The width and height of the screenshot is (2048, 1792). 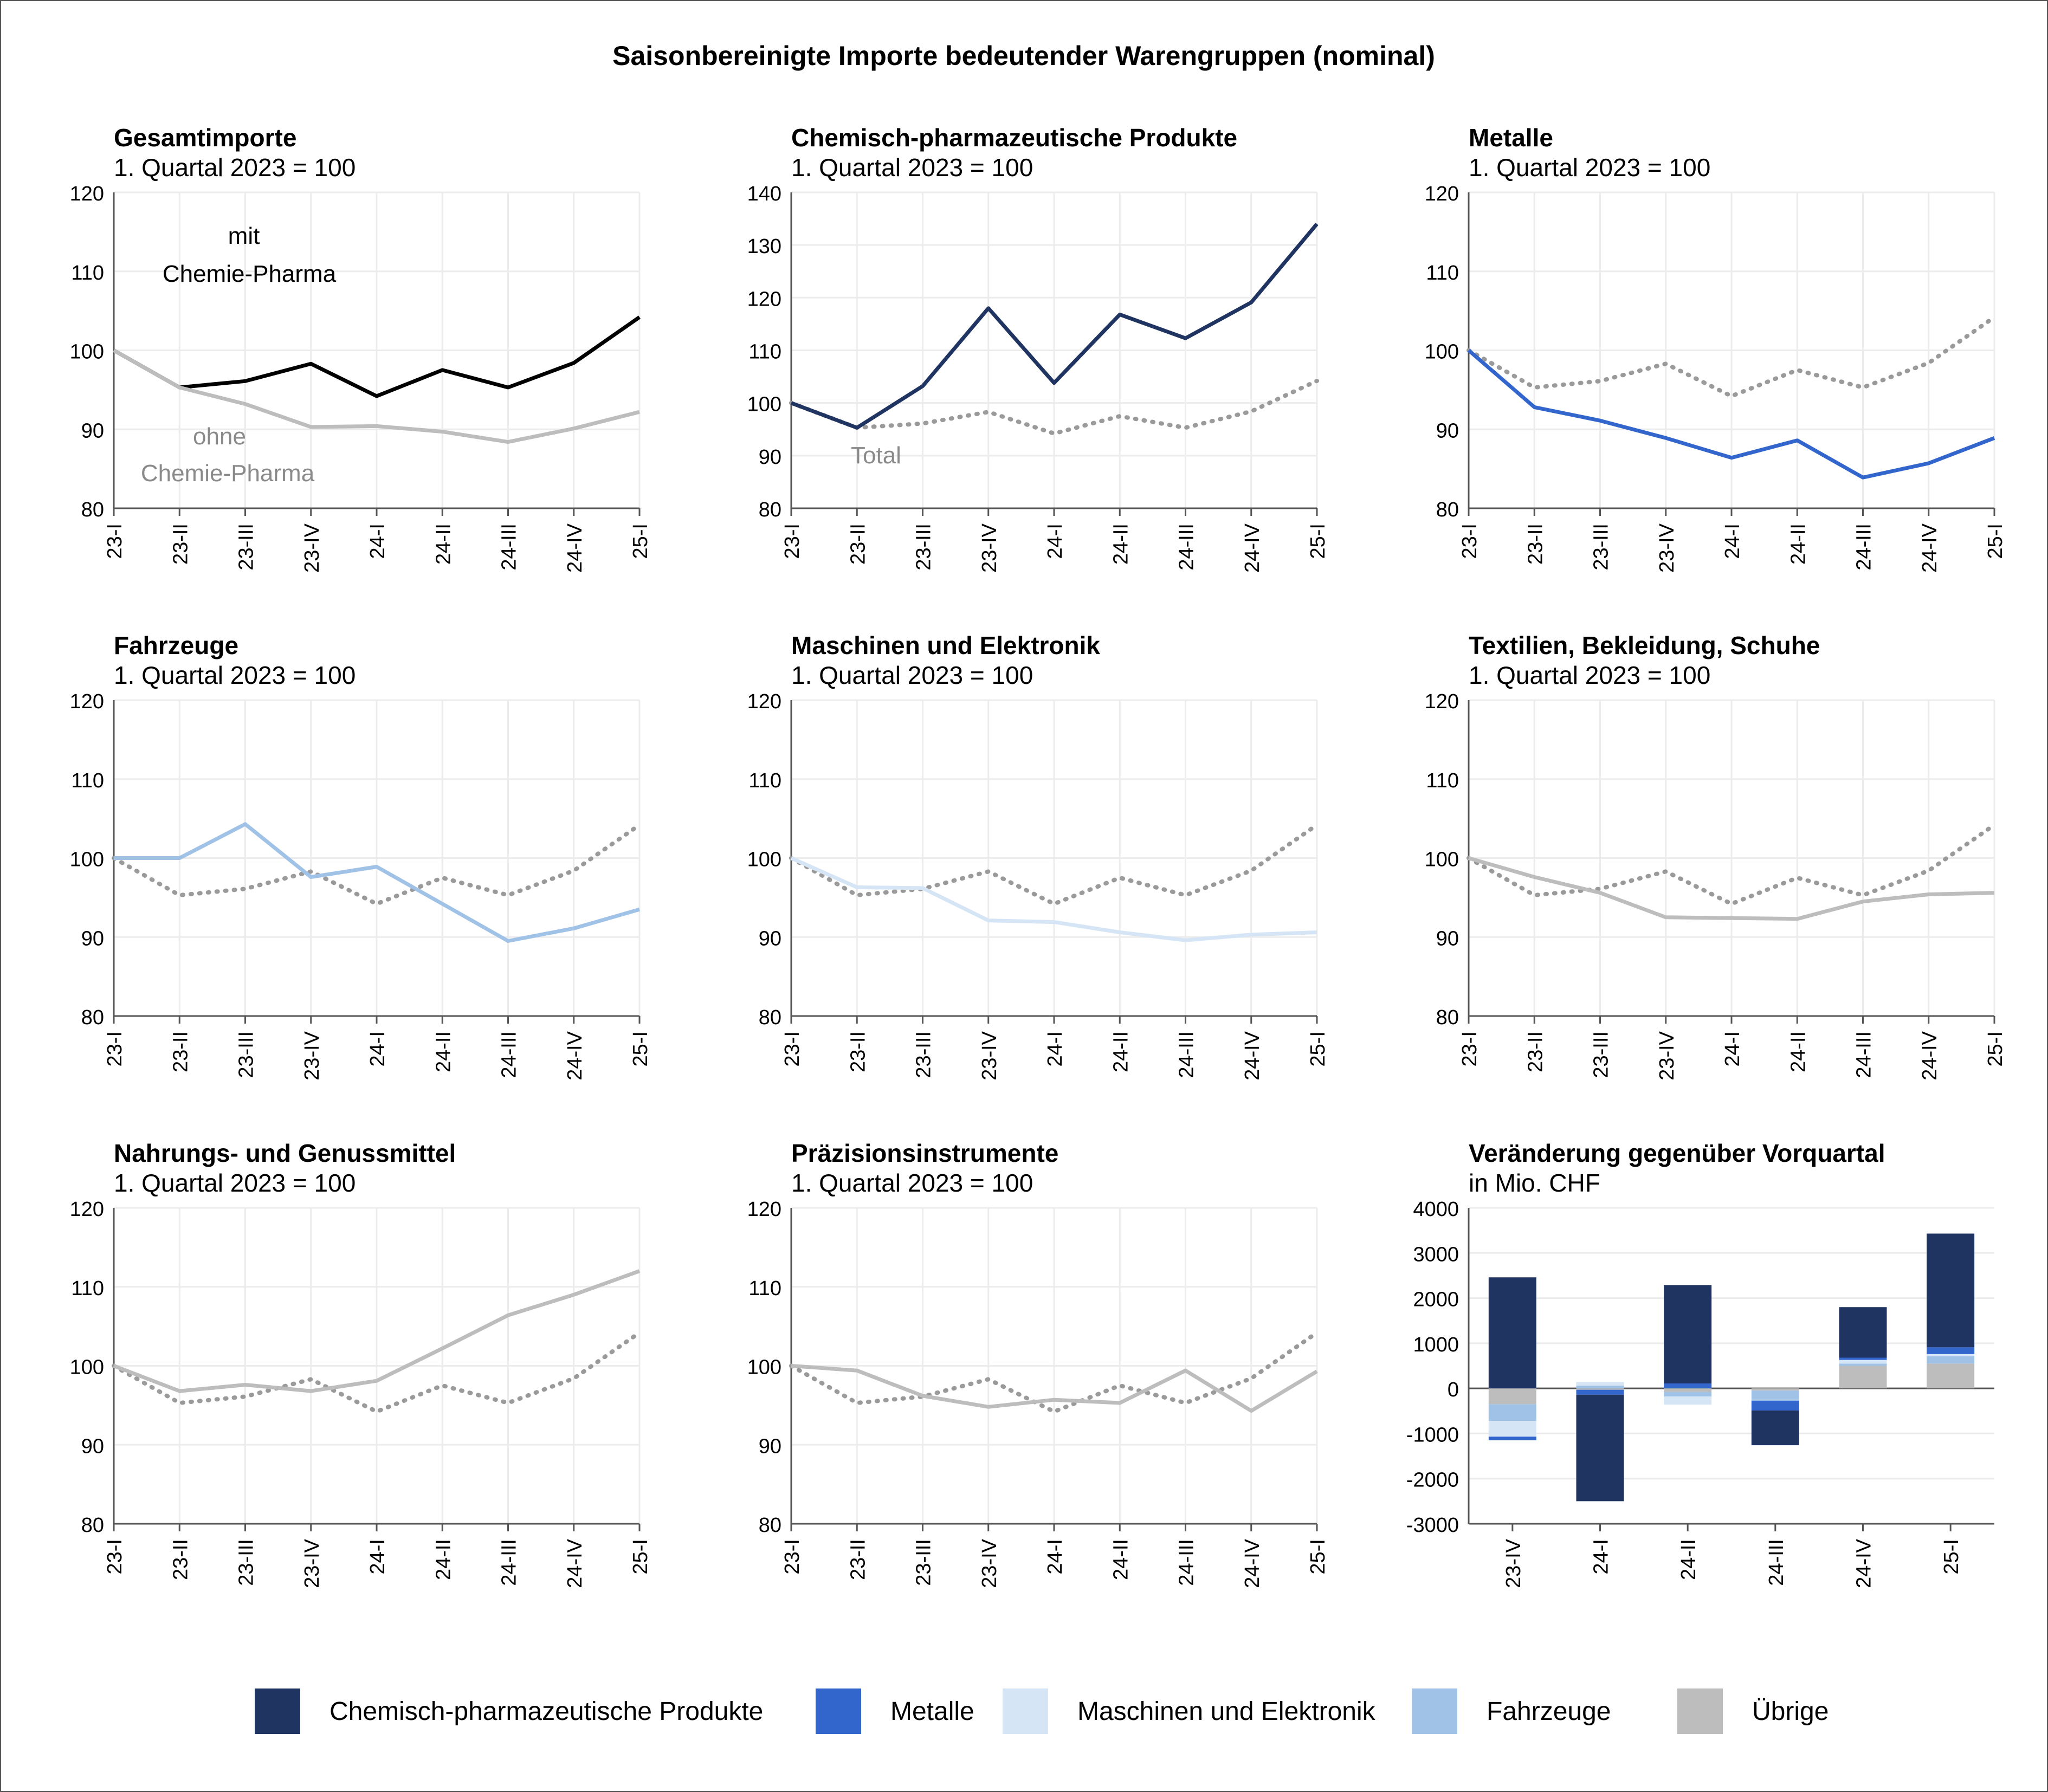 I want to click on legend-swatch-metalle, so click(x=838, y=1711).